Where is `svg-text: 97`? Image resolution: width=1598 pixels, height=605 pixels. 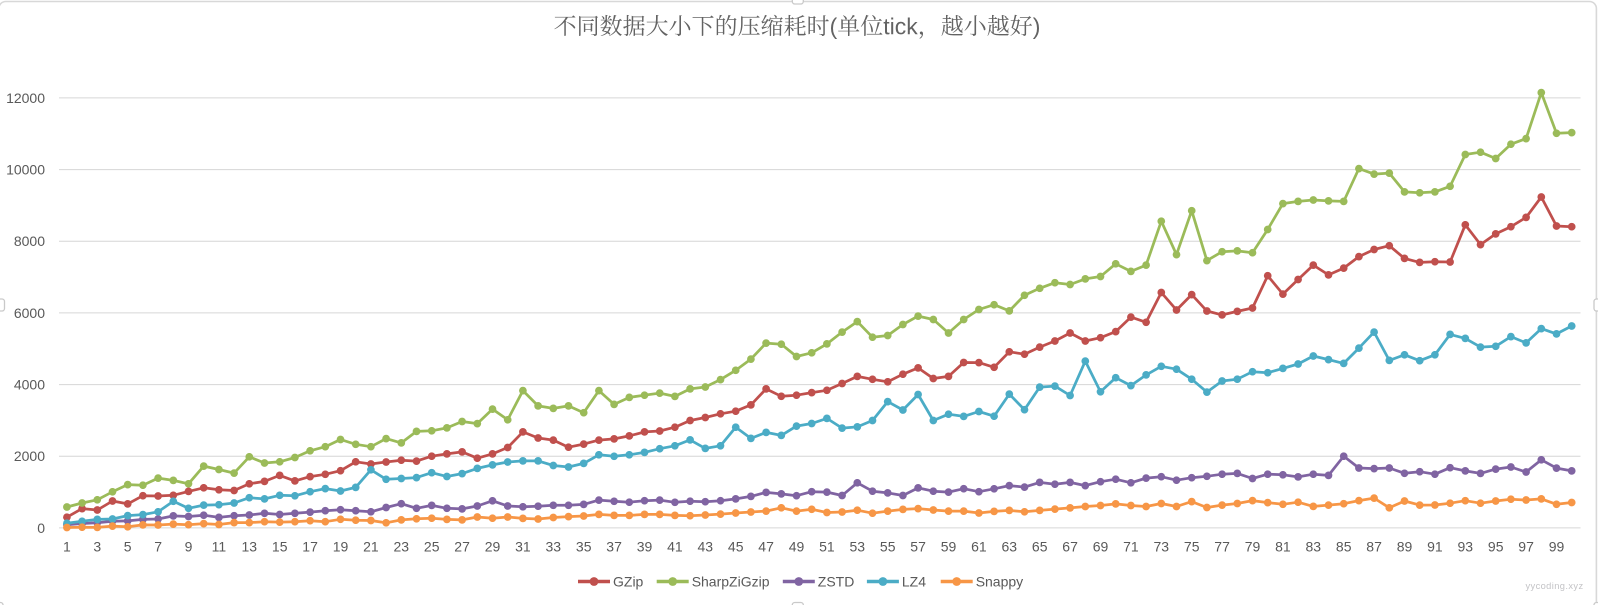 svg-text: 97 is located at coordinates (1526, 546).